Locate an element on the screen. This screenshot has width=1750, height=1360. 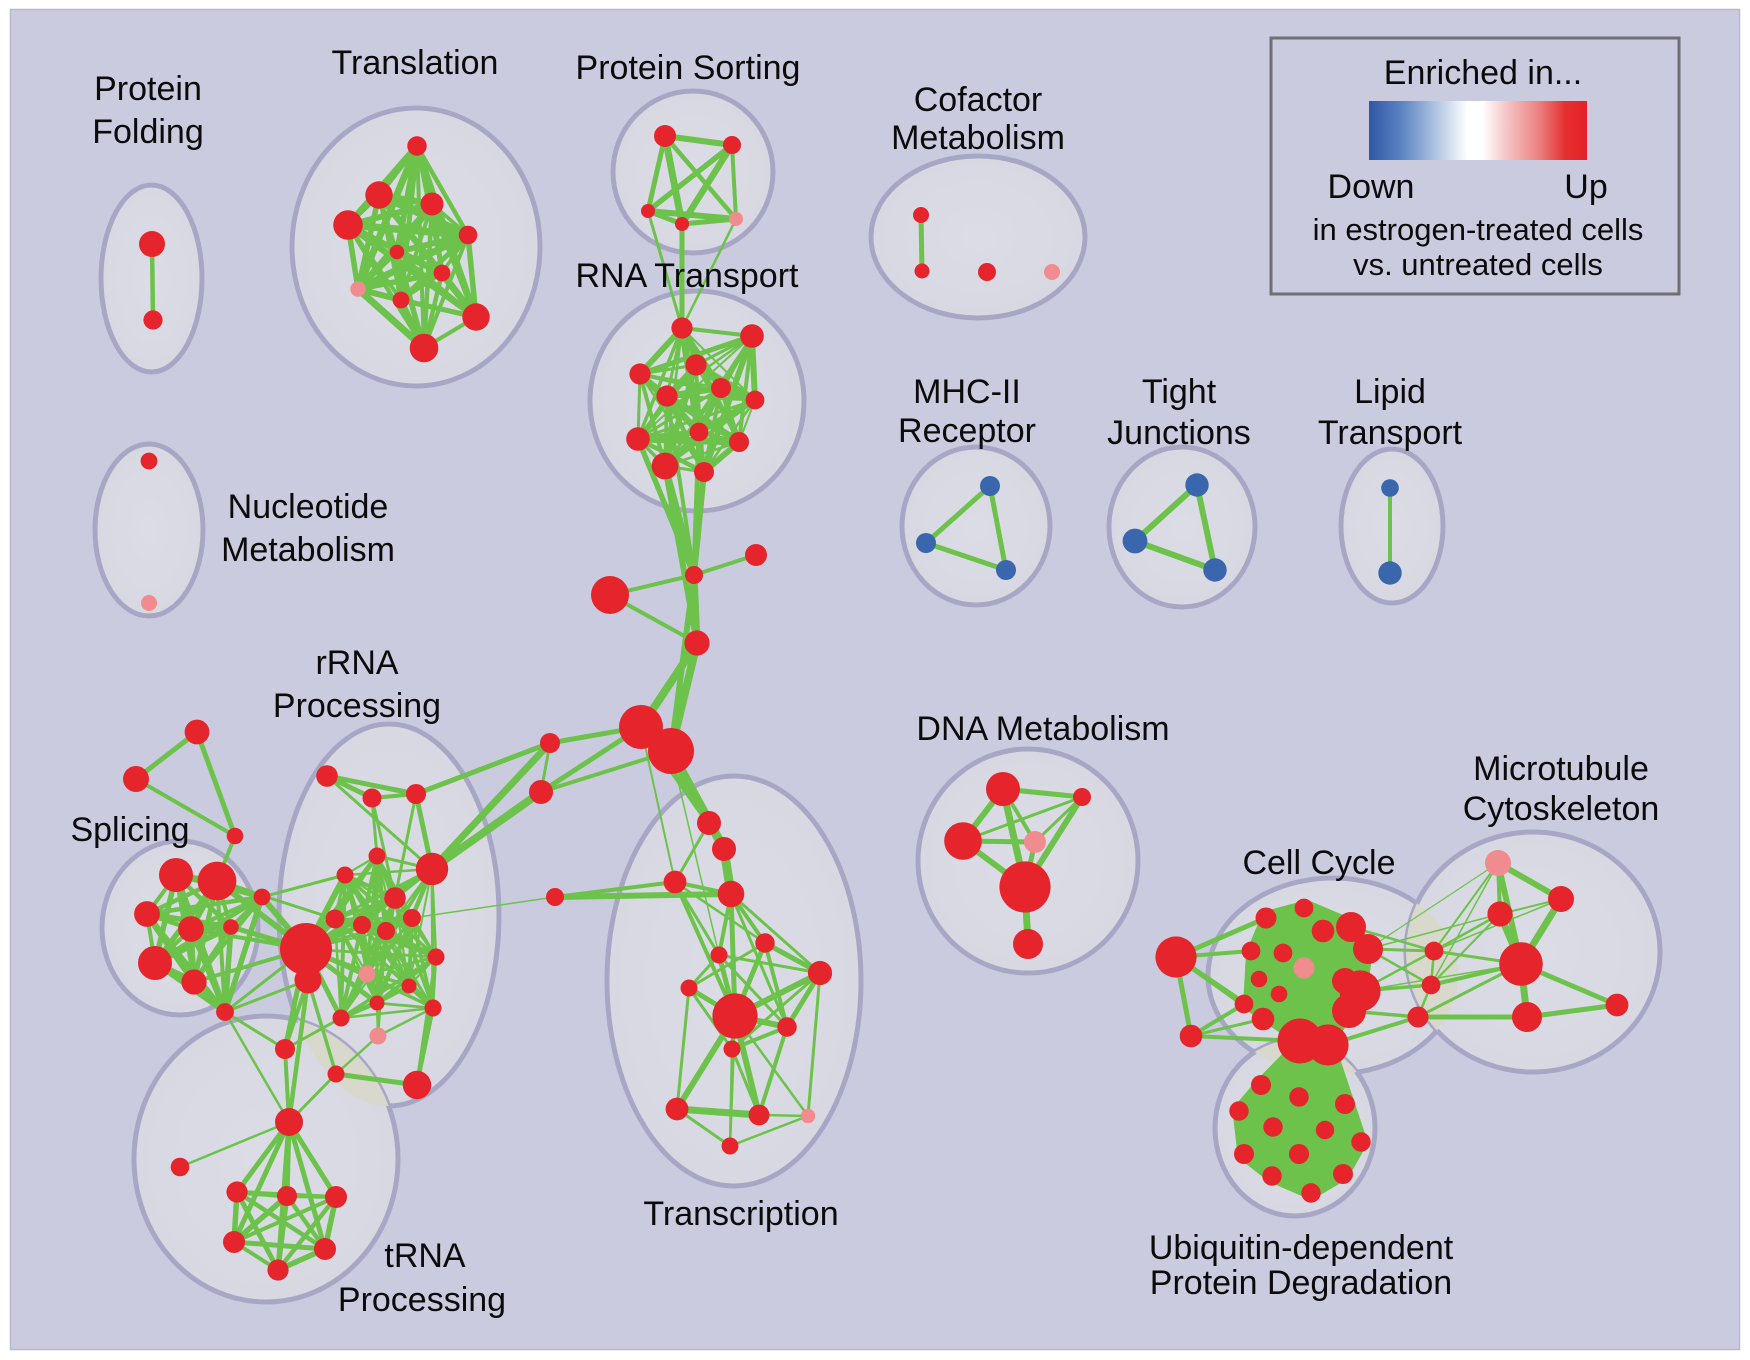
svg-text: RNA Transport is located at coordinates (688, 276).